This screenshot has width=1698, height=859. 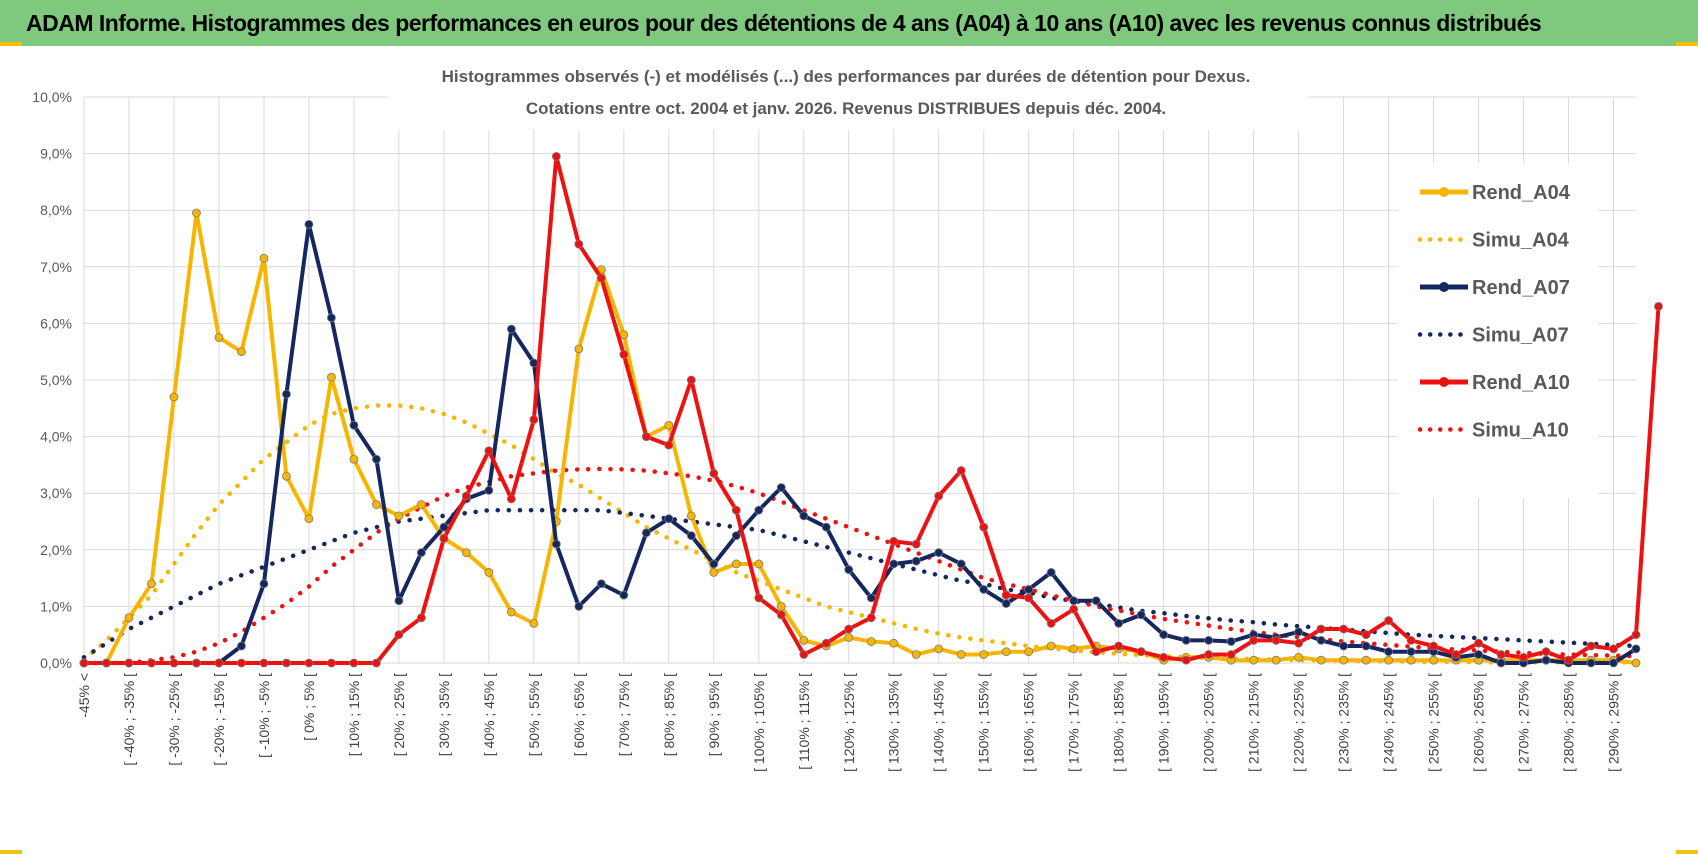 What do you see at coordinates (264, 715) in the screenshot?
I see `x-tick-label: [ -10% ; -5% [` at bounding box center [264, 715].